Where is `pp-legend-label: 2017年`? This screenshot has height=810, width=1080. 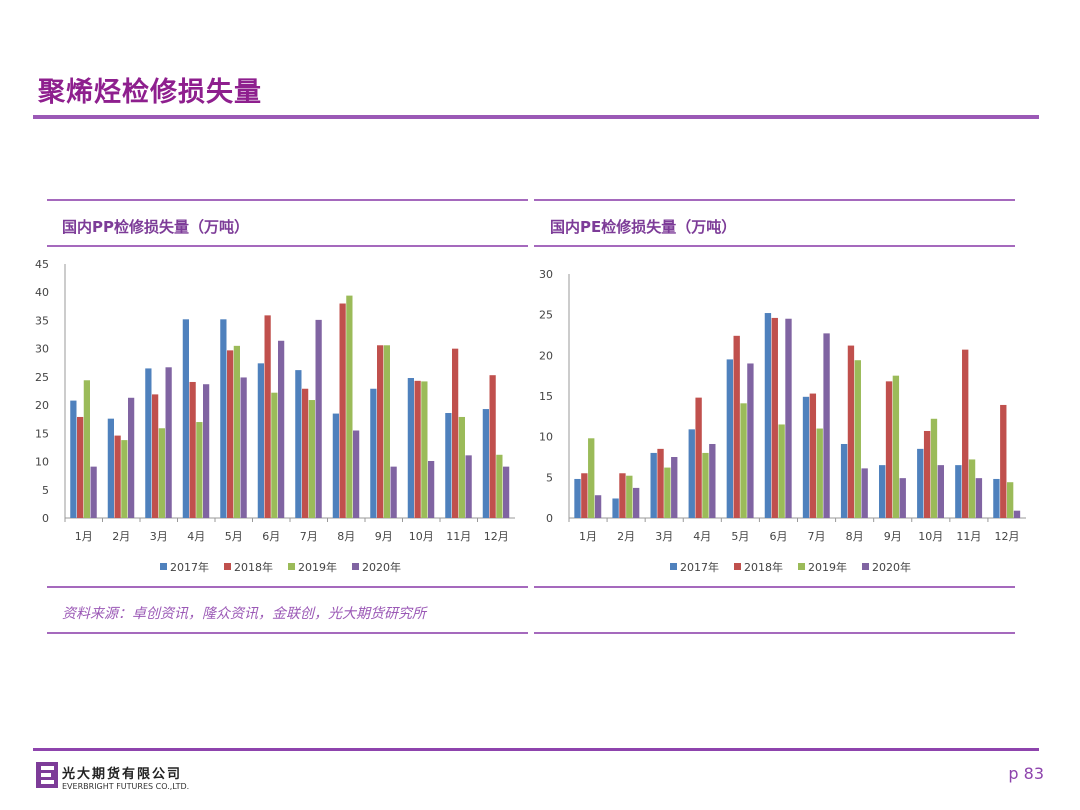 pp-legend-label: 2017年 is located at coordinates (189, 567).